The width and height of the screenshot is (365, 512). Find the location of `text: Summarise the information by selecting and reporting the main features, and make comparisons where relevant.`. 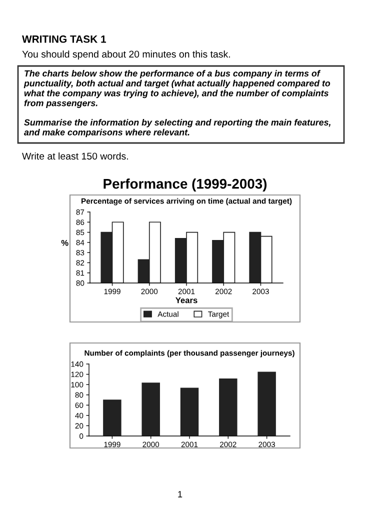

text: Summarise the information by selecting and reporting the main features, and make comparisons where relevant. is located at coordinates (177, 128).